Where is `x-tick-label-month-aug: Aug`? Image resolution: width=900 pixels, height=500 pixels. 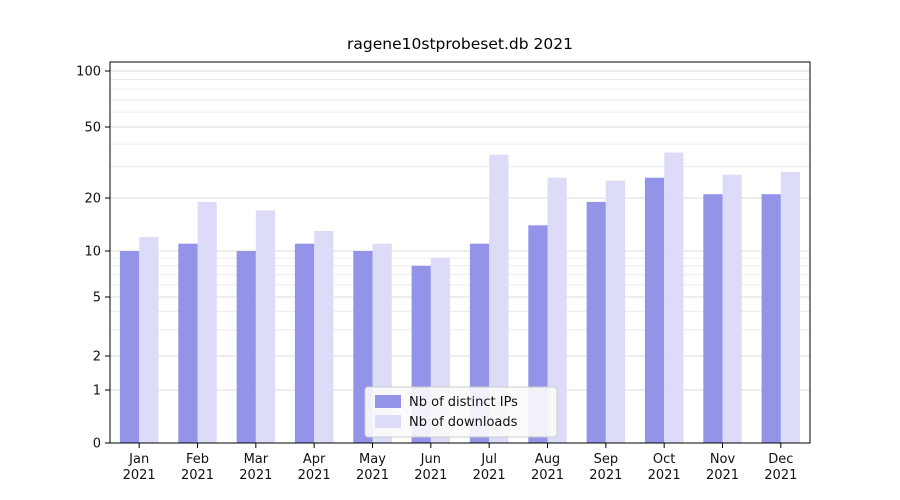 x-tick-label-month-aug: Aug is located at coordinates (547, 459).